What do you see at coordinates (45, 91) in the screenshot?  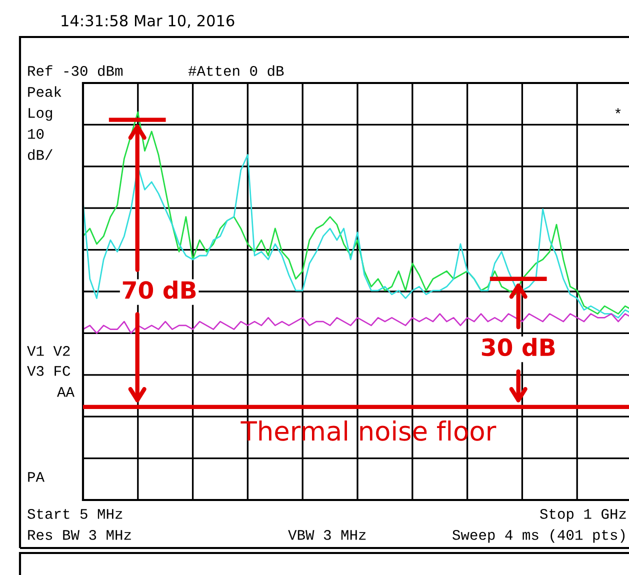 I see `text: Peak` at bounding box center [45, 91].